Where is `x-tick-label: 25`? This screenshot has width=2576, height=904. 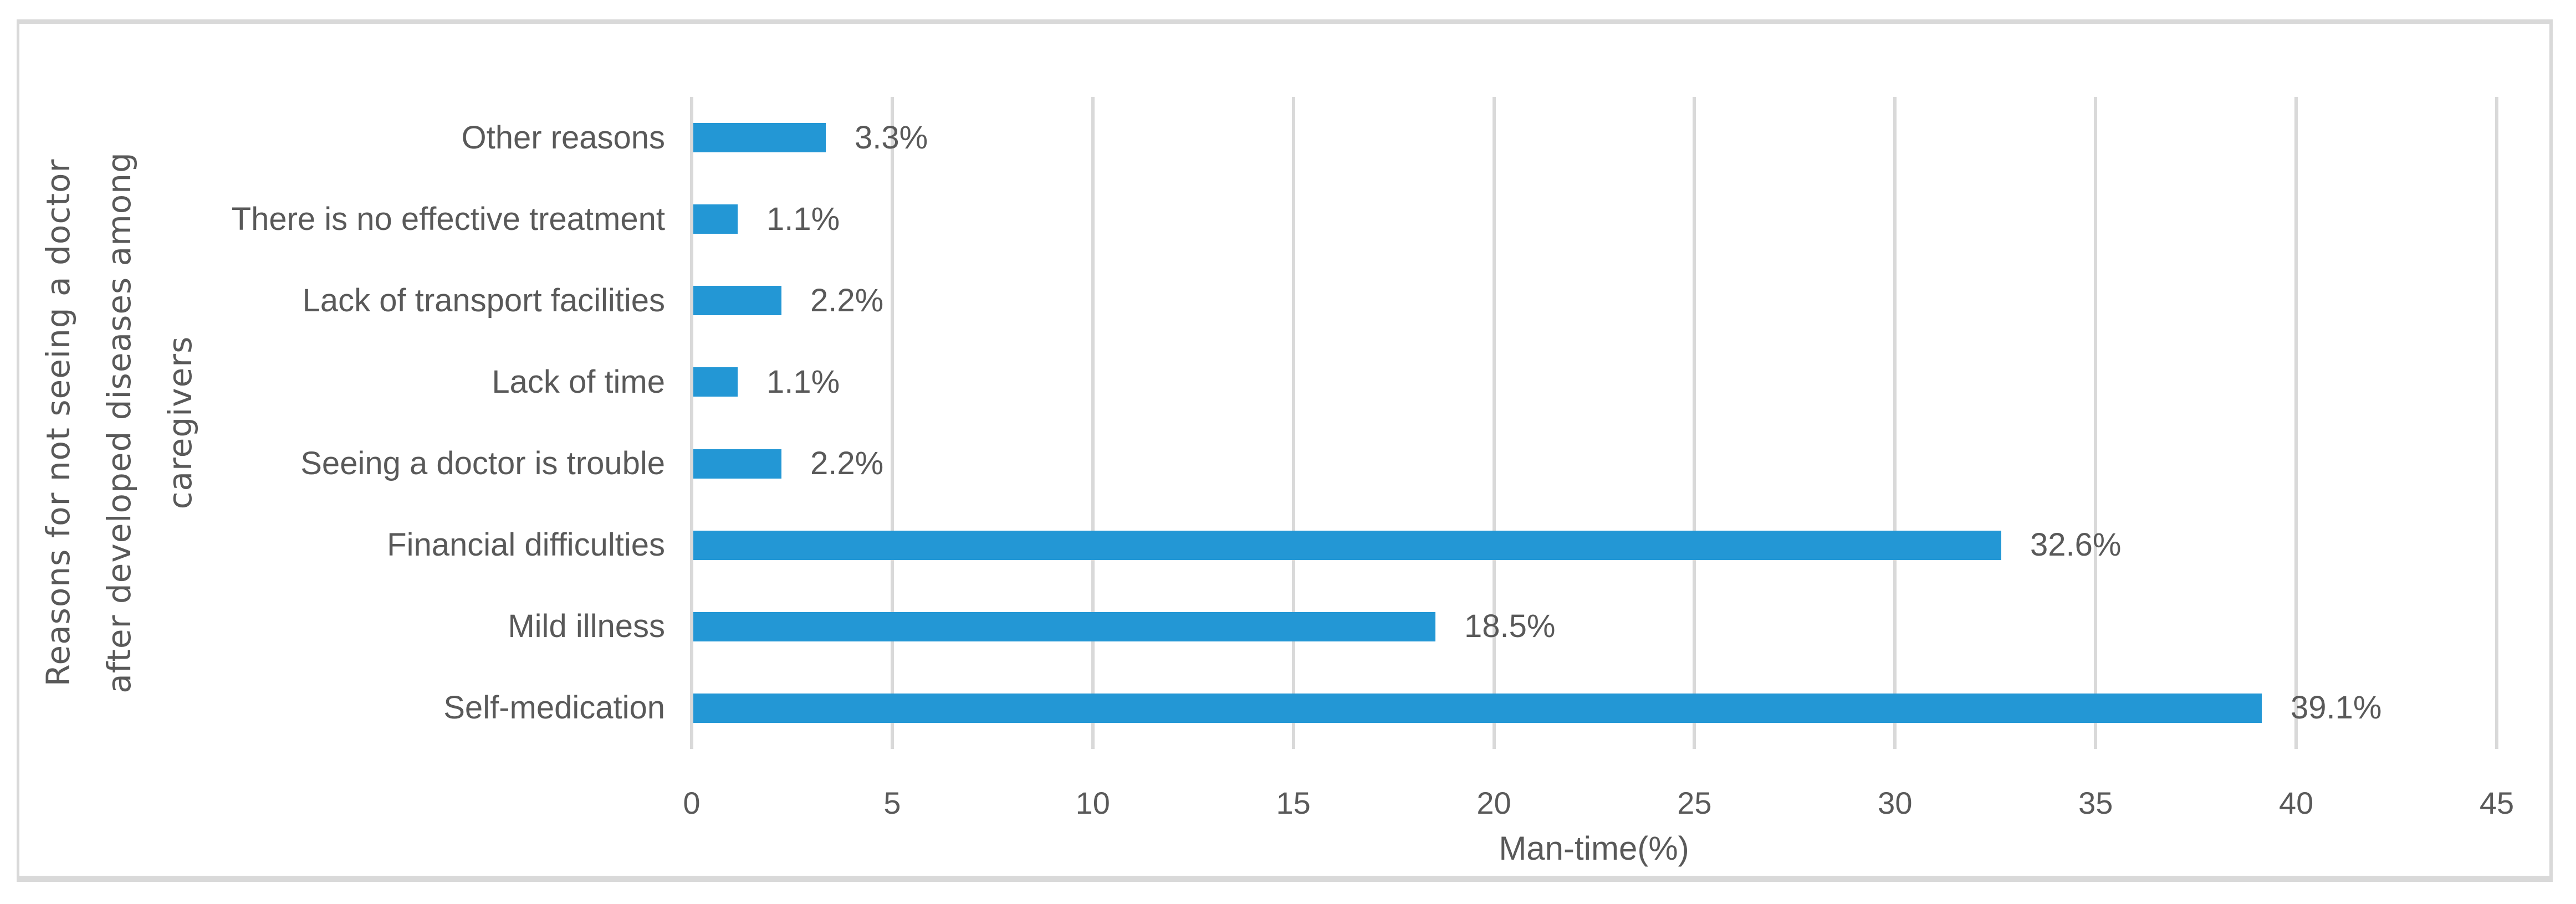 x-tick-label: 25 is located at coordinates (1694, 802).